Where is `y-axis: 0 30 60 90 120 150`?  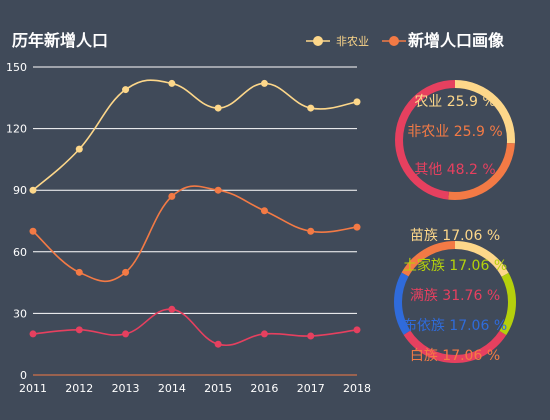 y-axis: 0 30 60 90 120 150 is located at coordinates (16, 221).